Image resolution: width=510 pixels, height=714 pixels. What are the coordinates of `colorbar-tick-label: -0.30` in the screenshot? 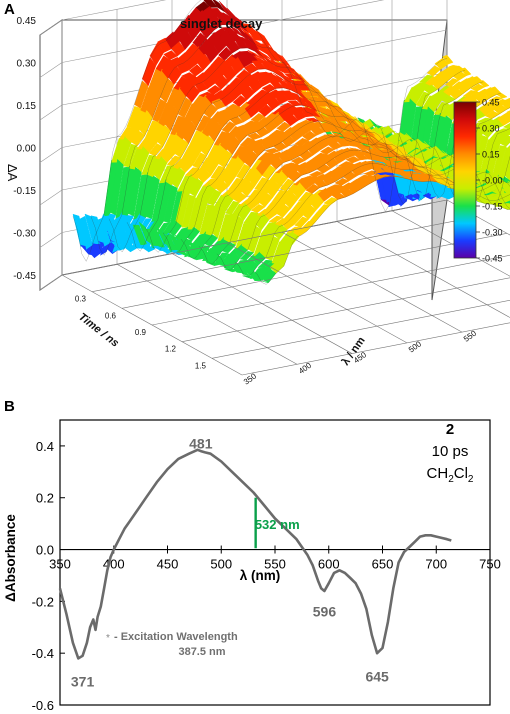 It's located at (492, 233).